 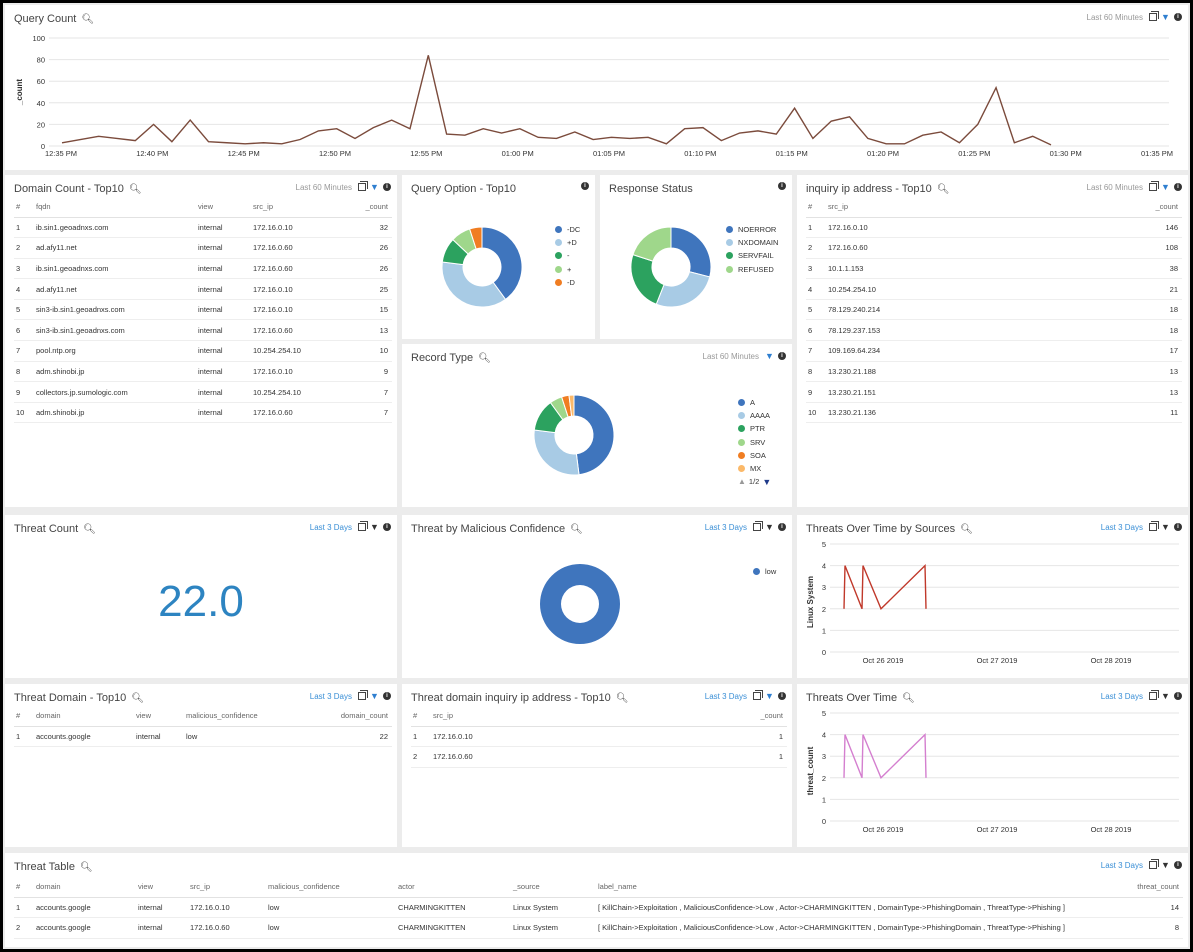 What do you see at coordinates (754, 415) in the screenshot?
I see `legend-item: AAAA` at bounding box center [754, 415].